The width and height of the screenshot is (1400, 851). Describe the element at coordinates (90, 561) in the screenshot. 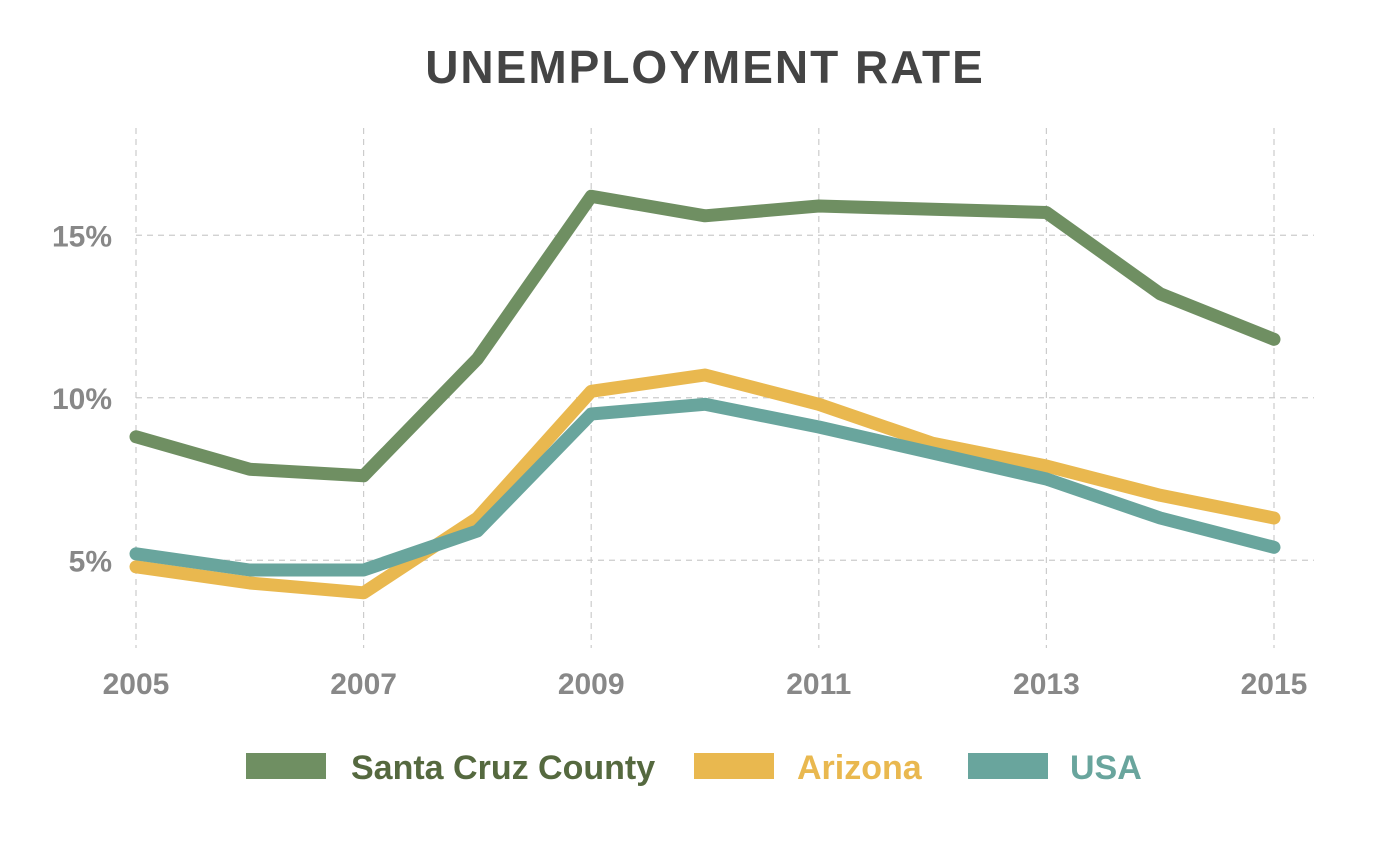

I see `y-tick-label: 5%` at that location.